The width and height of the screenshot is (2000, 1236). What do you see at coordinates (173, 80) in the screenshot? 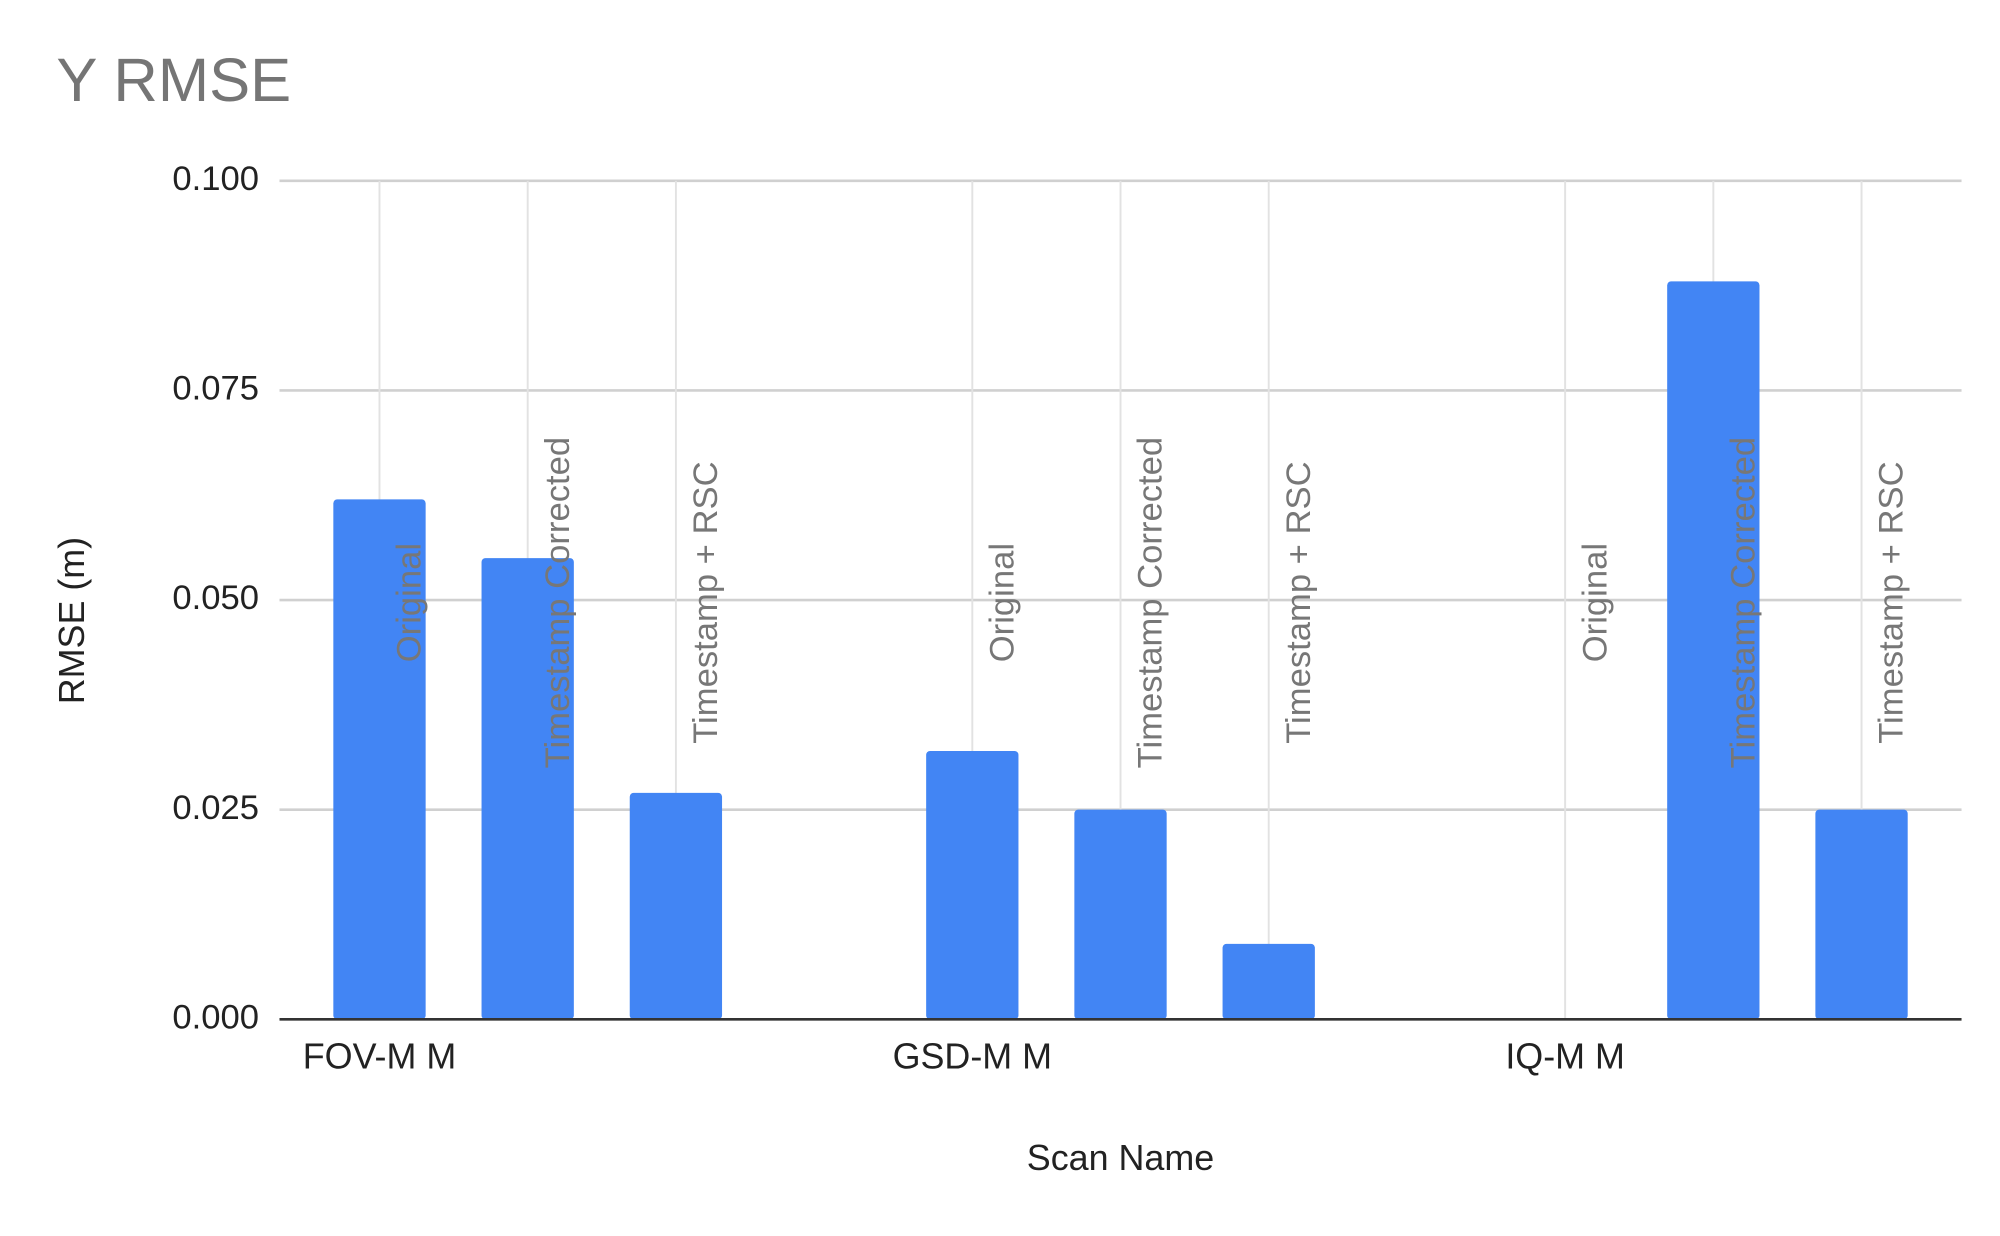
I see `chart-title: Y RMSE` at bounding box center [173, 80].